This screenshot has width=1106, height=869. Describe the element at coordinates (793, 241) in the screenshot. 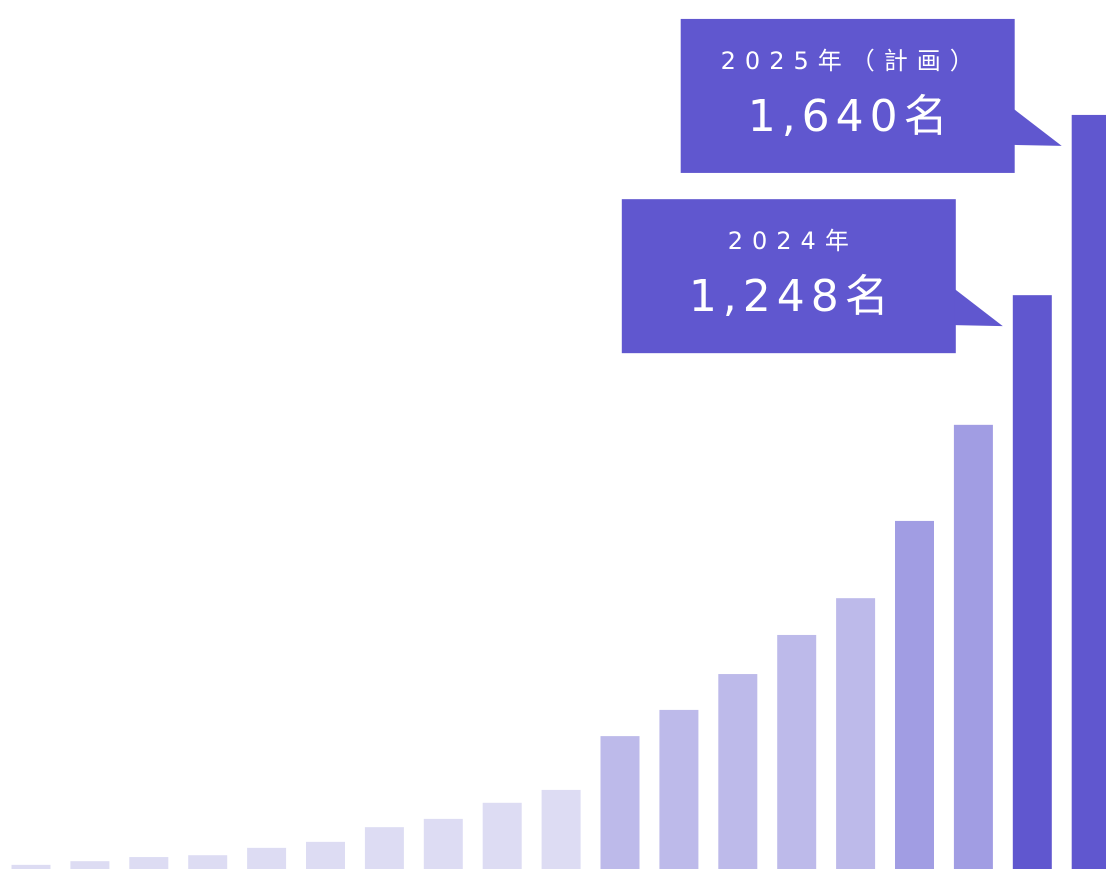

I see `callout-year: 2024年` at that location.